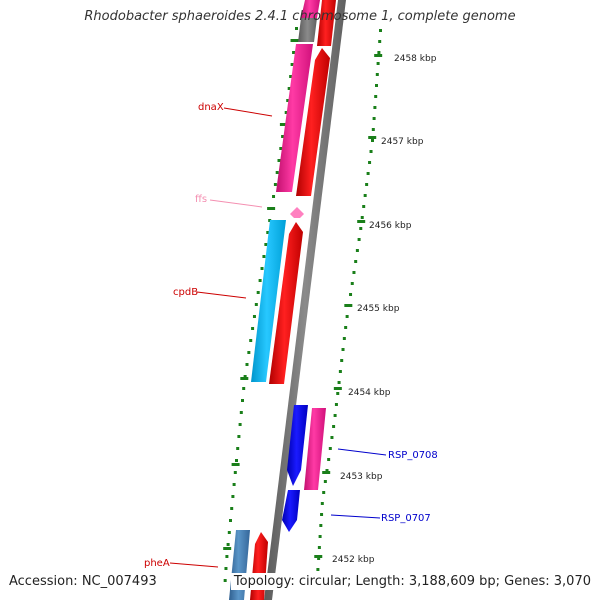 Image resolution: width=600 pixels, height=600 pixels. I want to click on scale-label-2454: 2454 kbp, so click(369, 393).